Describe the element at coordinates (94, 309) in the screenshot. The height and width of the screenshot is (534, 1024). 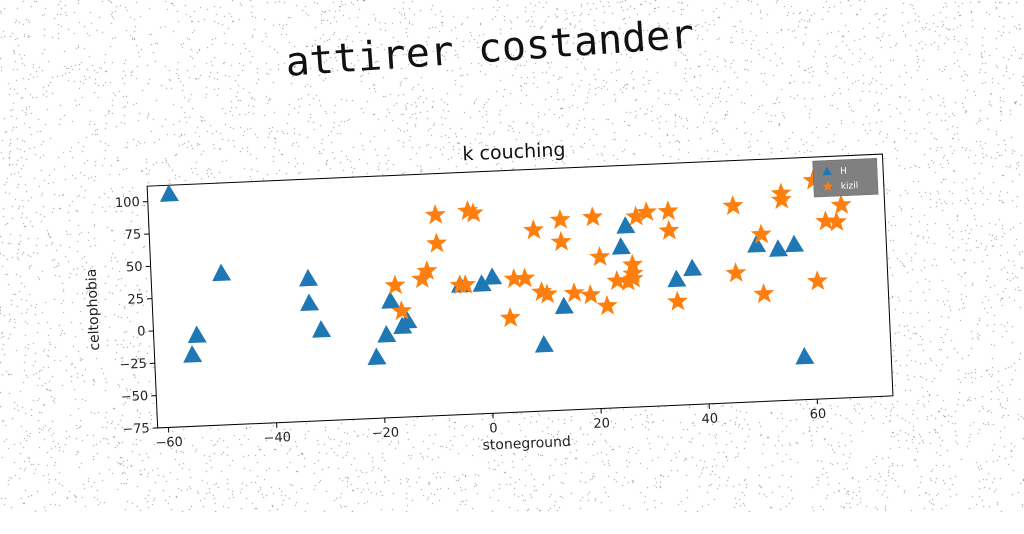
I see `y-axis-label: celtophobia` at that location.